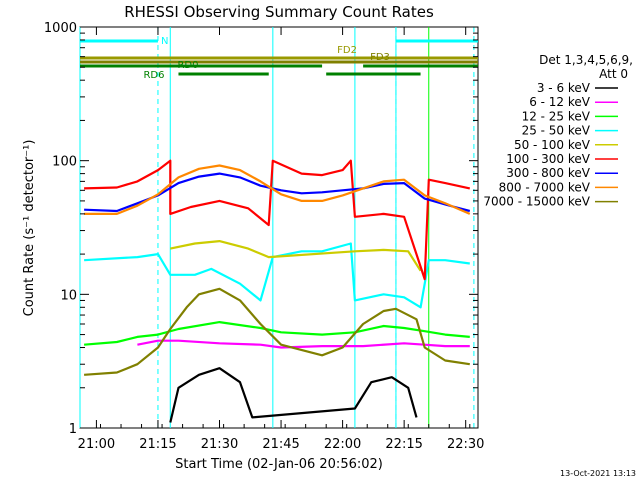 Image resolution: width=640 pixels, height=480 pixels. Describe the element at coordinates (556, 116) in the screenshot. I see `legend-label-2: 12 - 25 keV` at that location.